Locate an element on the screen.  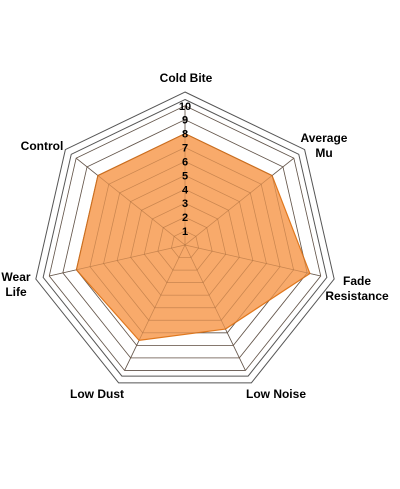
axis-label-0: Cold Bite is located at coordinates (186, 78).